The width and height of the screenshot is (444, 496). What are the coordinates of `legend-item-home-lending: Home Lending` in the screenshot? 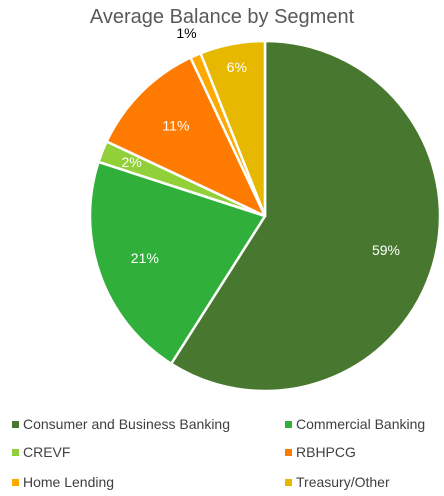 It's located at (63, 482).